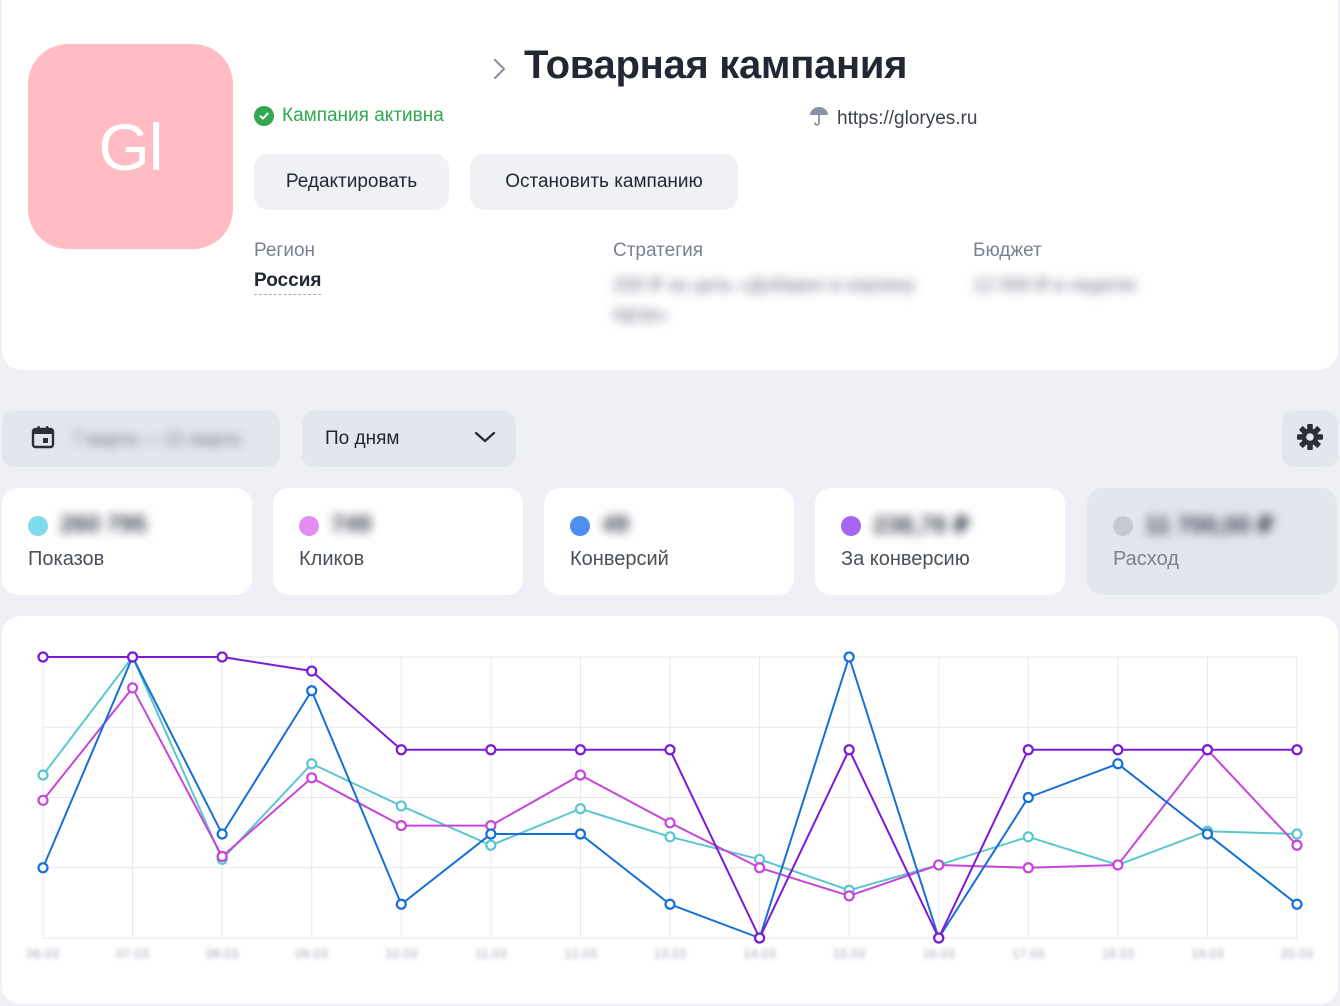 This screenshot has width=1340, height=1006. I want to click on site-link: https://gloryes.ru, so click(892, 119).